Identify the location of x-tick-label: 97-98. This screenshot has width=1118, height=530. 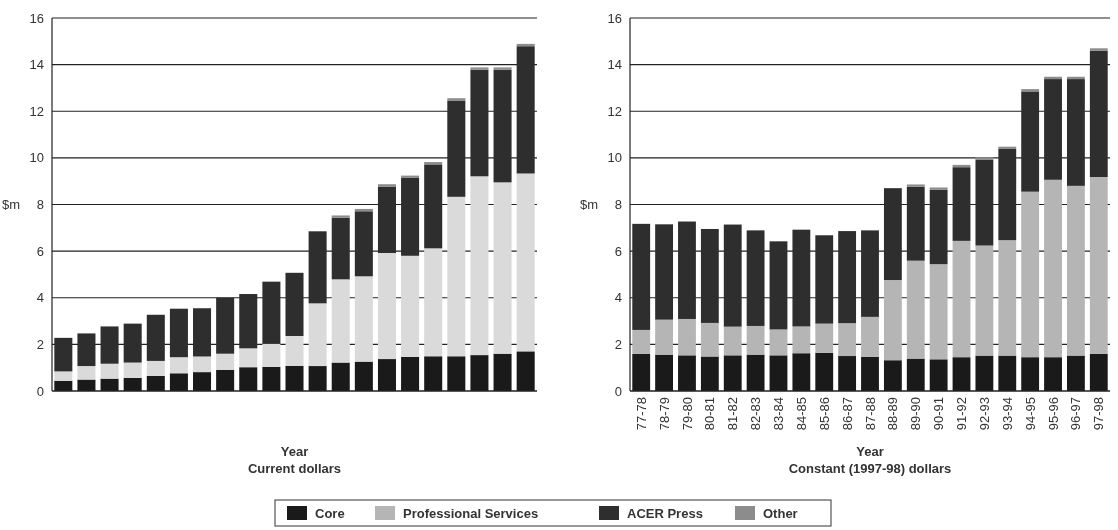
(1099, 414).